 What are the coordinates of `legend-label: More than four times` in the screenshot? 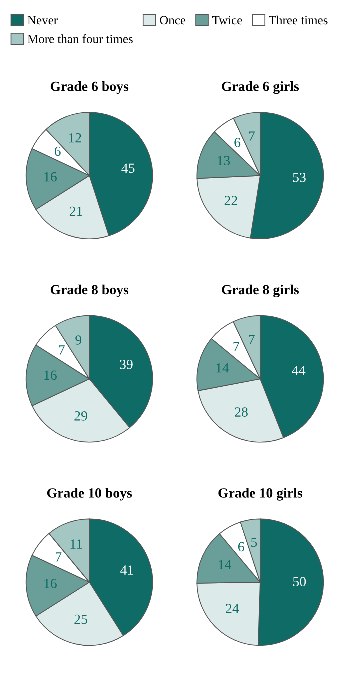 It's located at (80, 39).